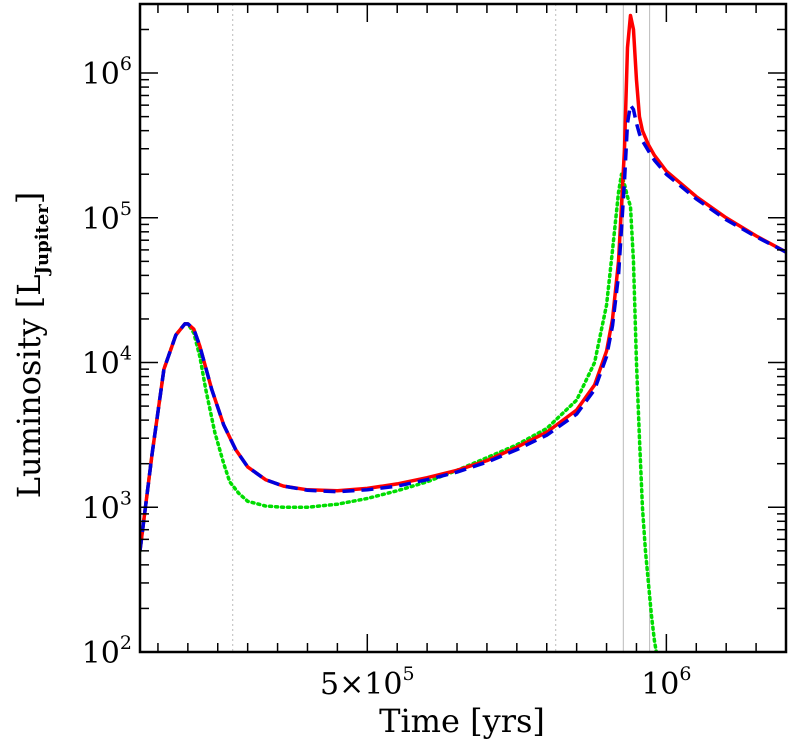  I want to click on x-tick-label-1: 5×105, so click(367, 682).